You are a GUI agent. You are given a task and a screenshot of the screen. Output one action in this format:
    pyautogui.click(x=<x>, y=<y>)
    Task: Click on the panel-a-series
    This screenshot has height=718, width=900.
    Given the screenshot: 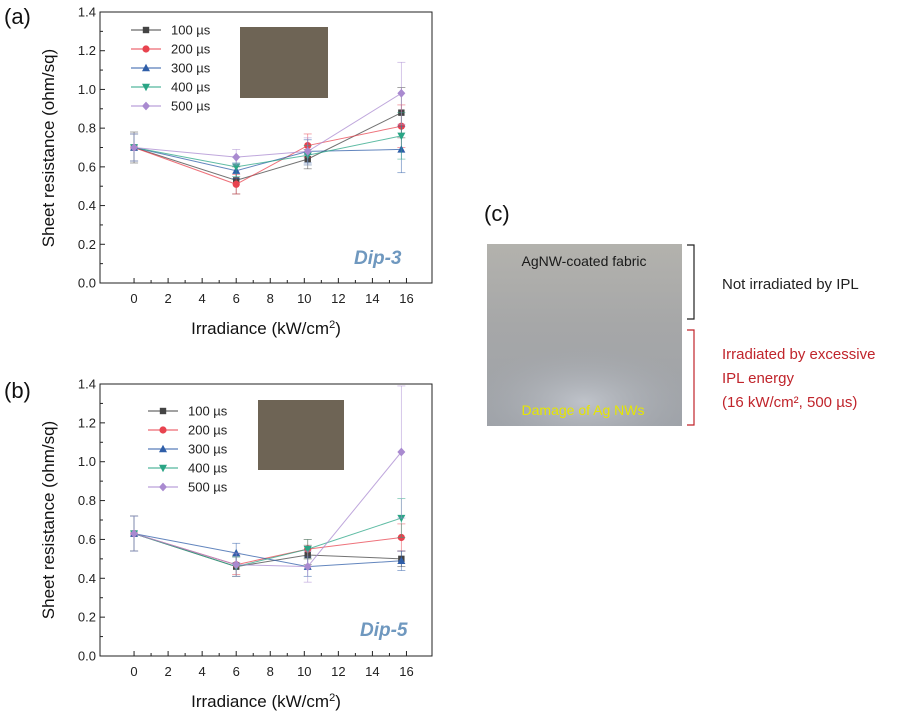 What is the action you would take?
    pyautogui.click(x=268, y=128)
    